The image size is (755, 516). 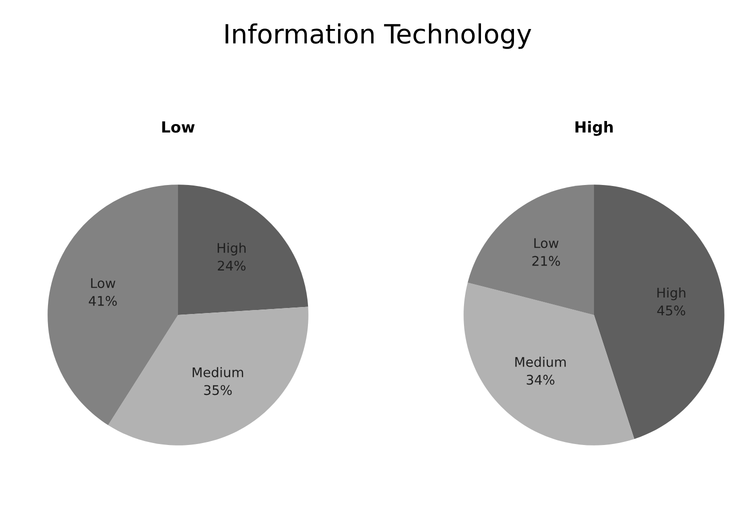 I want to click on data-label: 21%, so click(x=546, y=261).